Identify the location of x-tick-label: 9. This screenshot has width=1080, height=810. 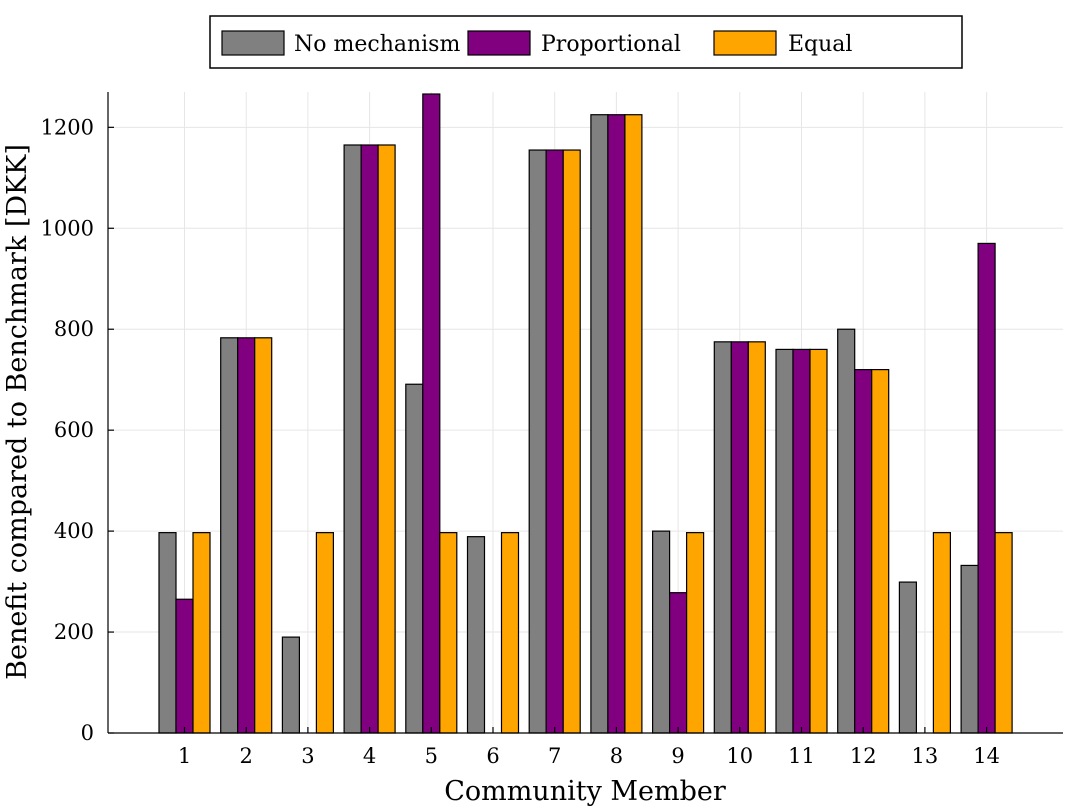
(677, 756).